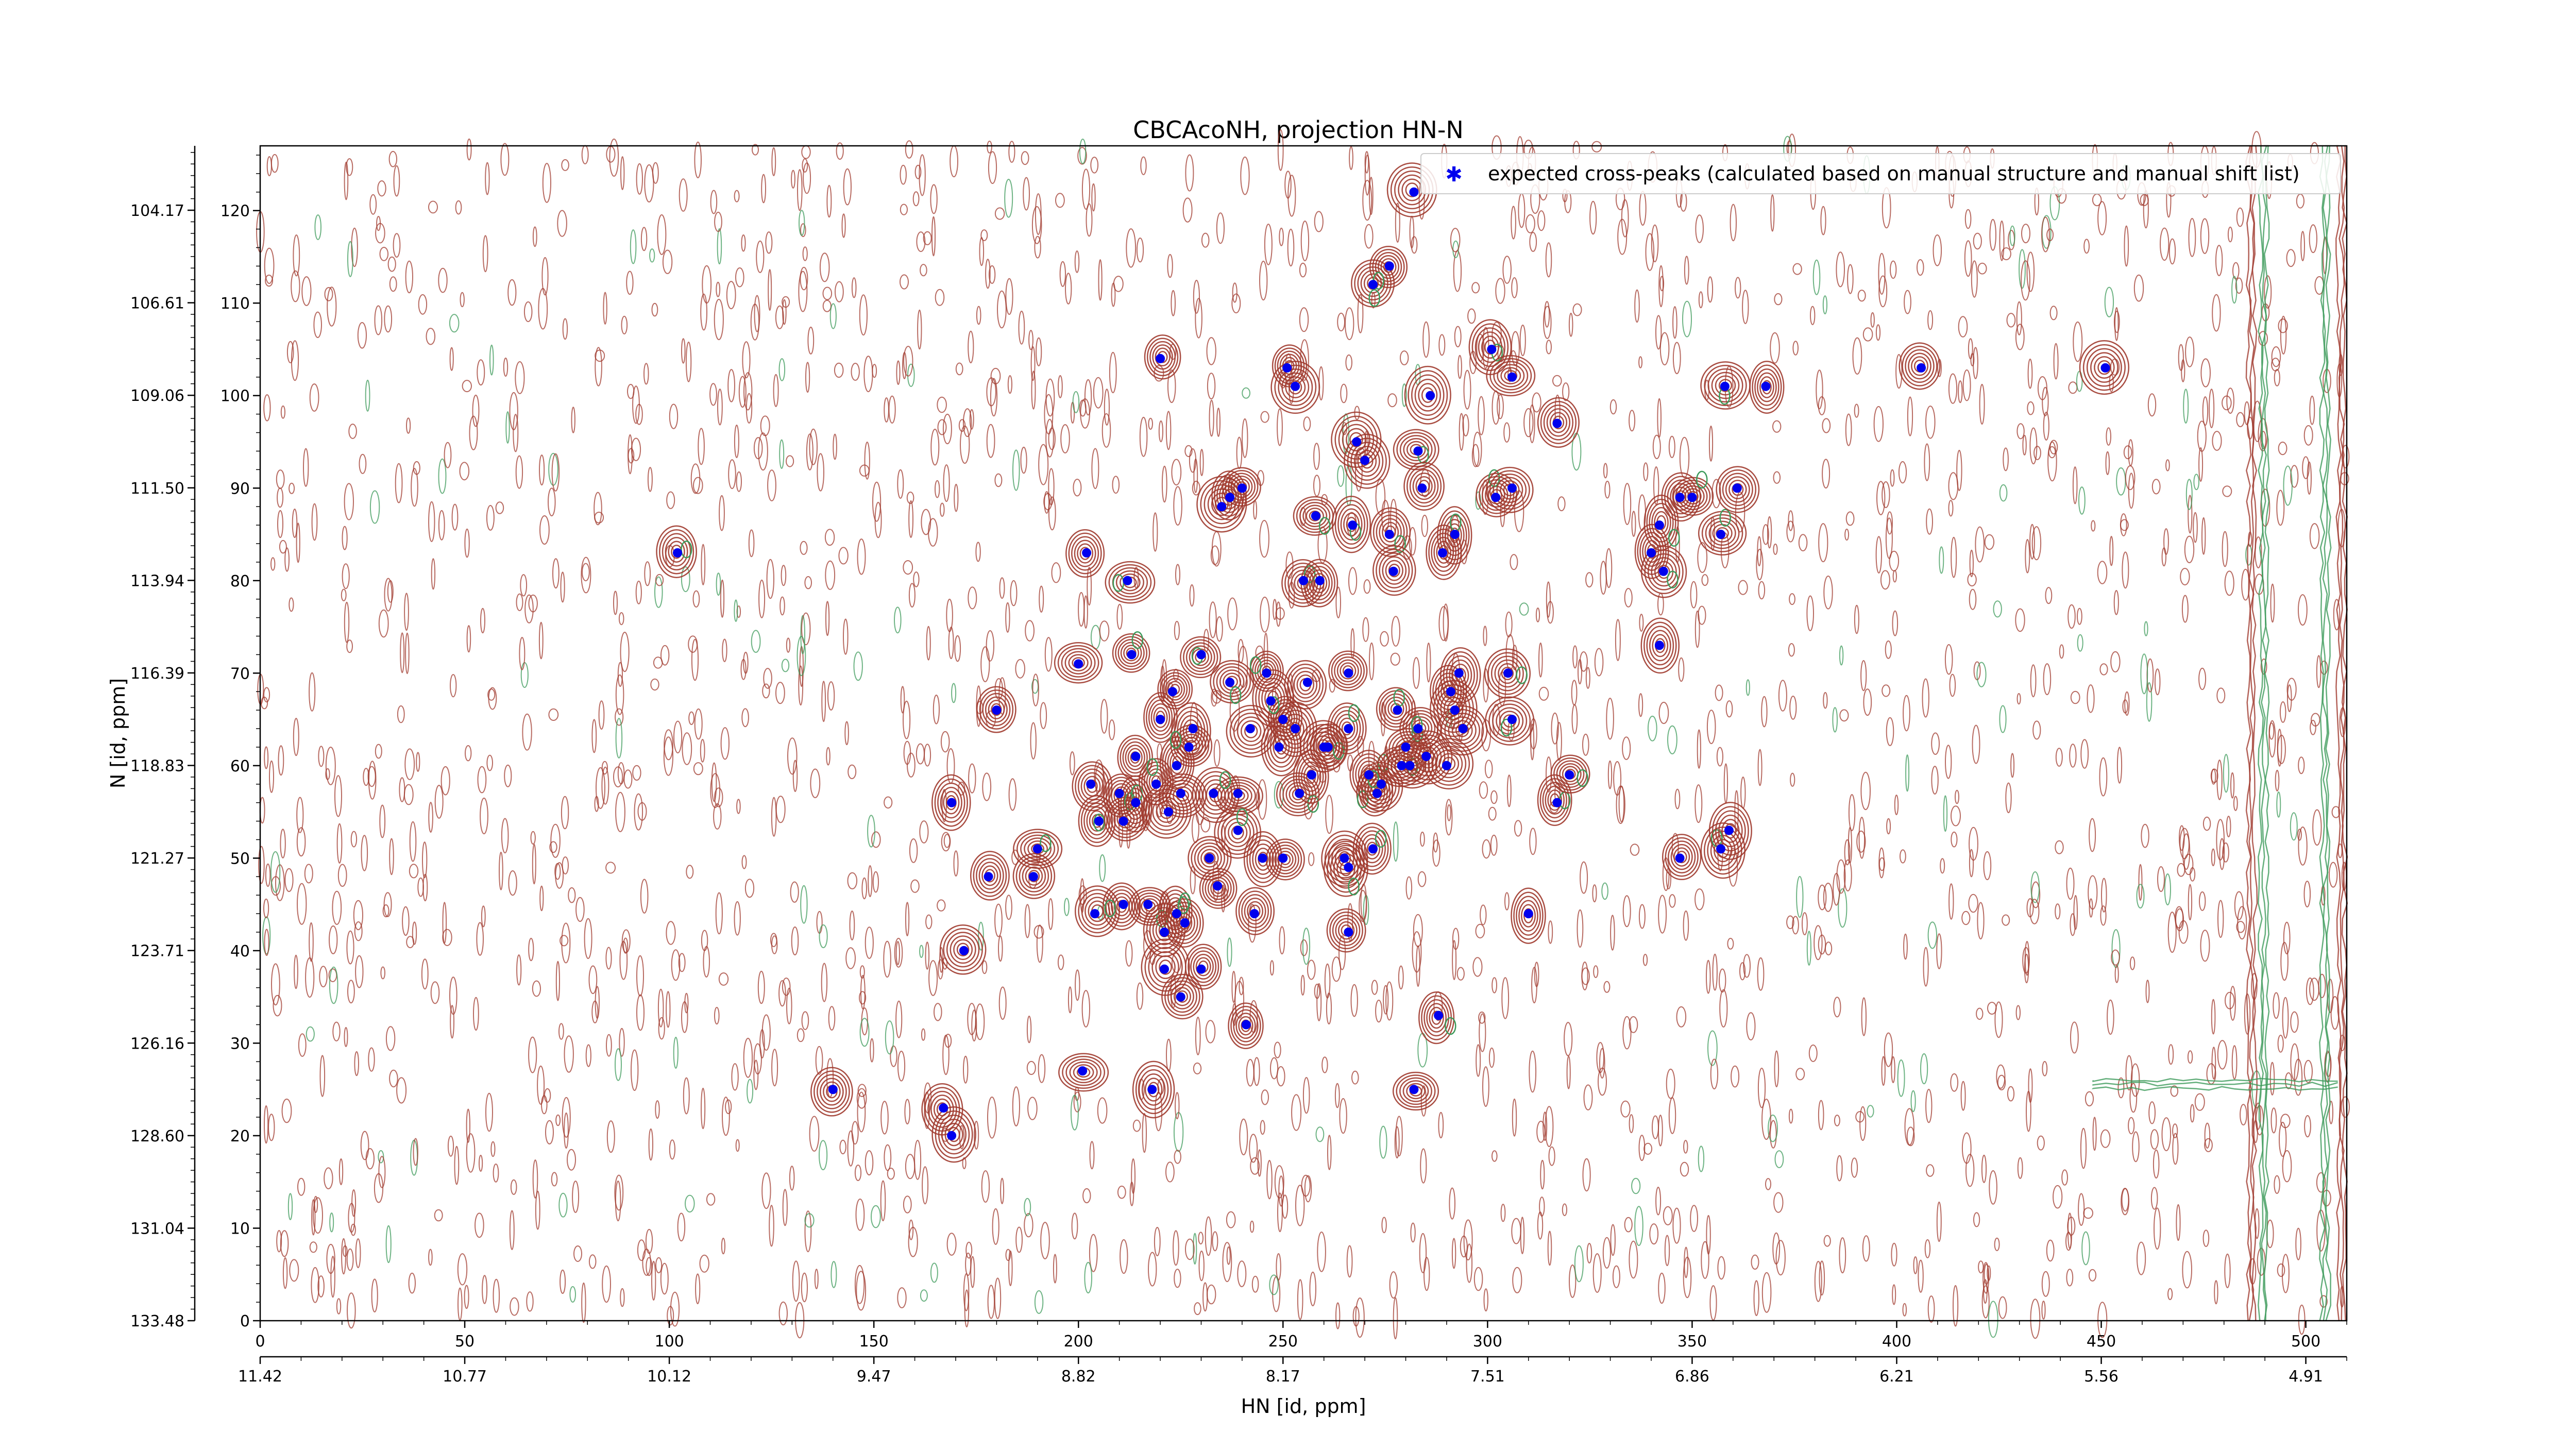 This screenshot has height=1449, width=2576. Describe the element at coordinates (1078, 1377) in the screenshot. I see `x-ppm-tick-label: 8.82` at that location.